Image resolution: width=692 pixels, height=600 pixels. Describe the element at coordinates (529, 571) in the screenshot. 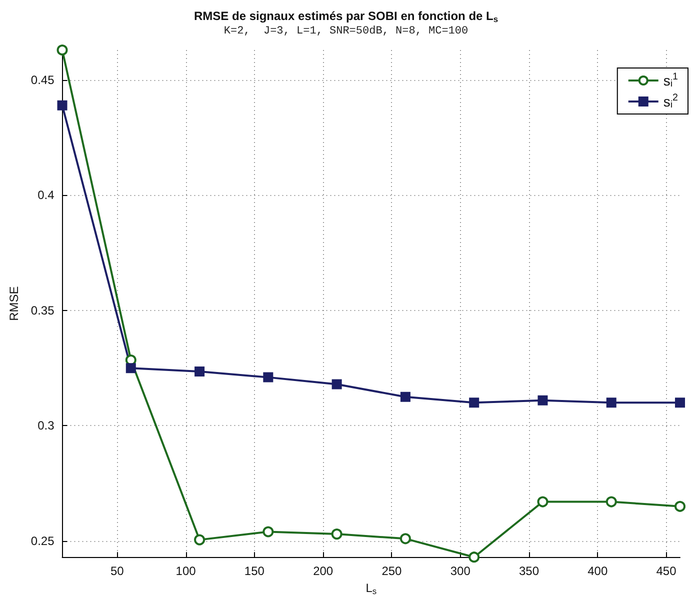

I see `x-tick-label: 350` at that location.